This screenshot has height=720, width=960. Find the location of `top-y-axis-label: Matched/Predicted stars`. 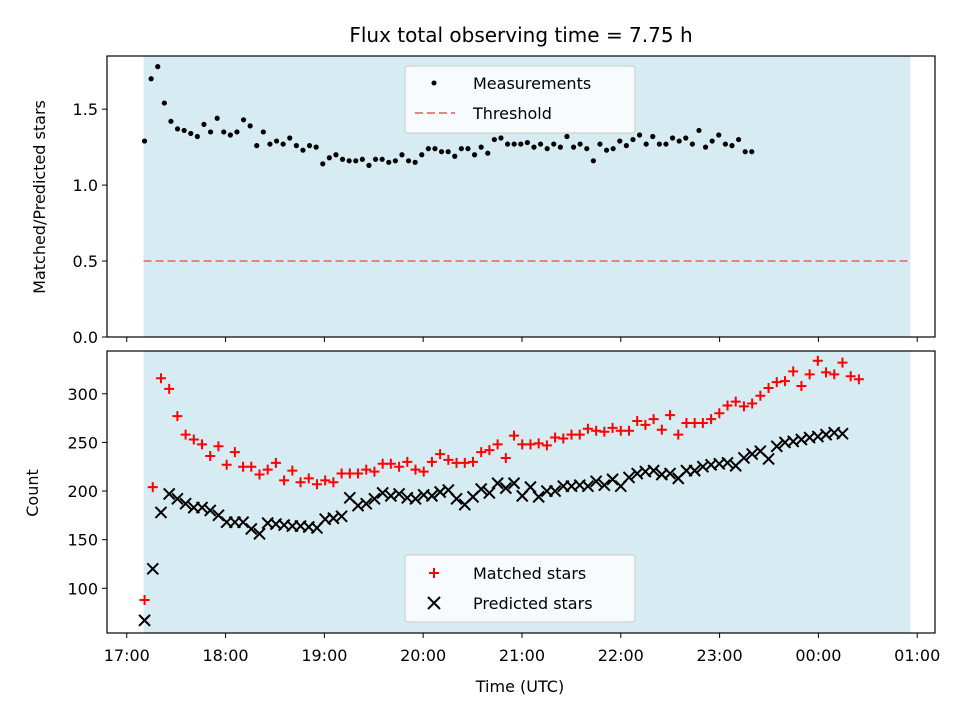

top-y-axis-label: Matched/Predicted stars is located at coordinates (39, 197).